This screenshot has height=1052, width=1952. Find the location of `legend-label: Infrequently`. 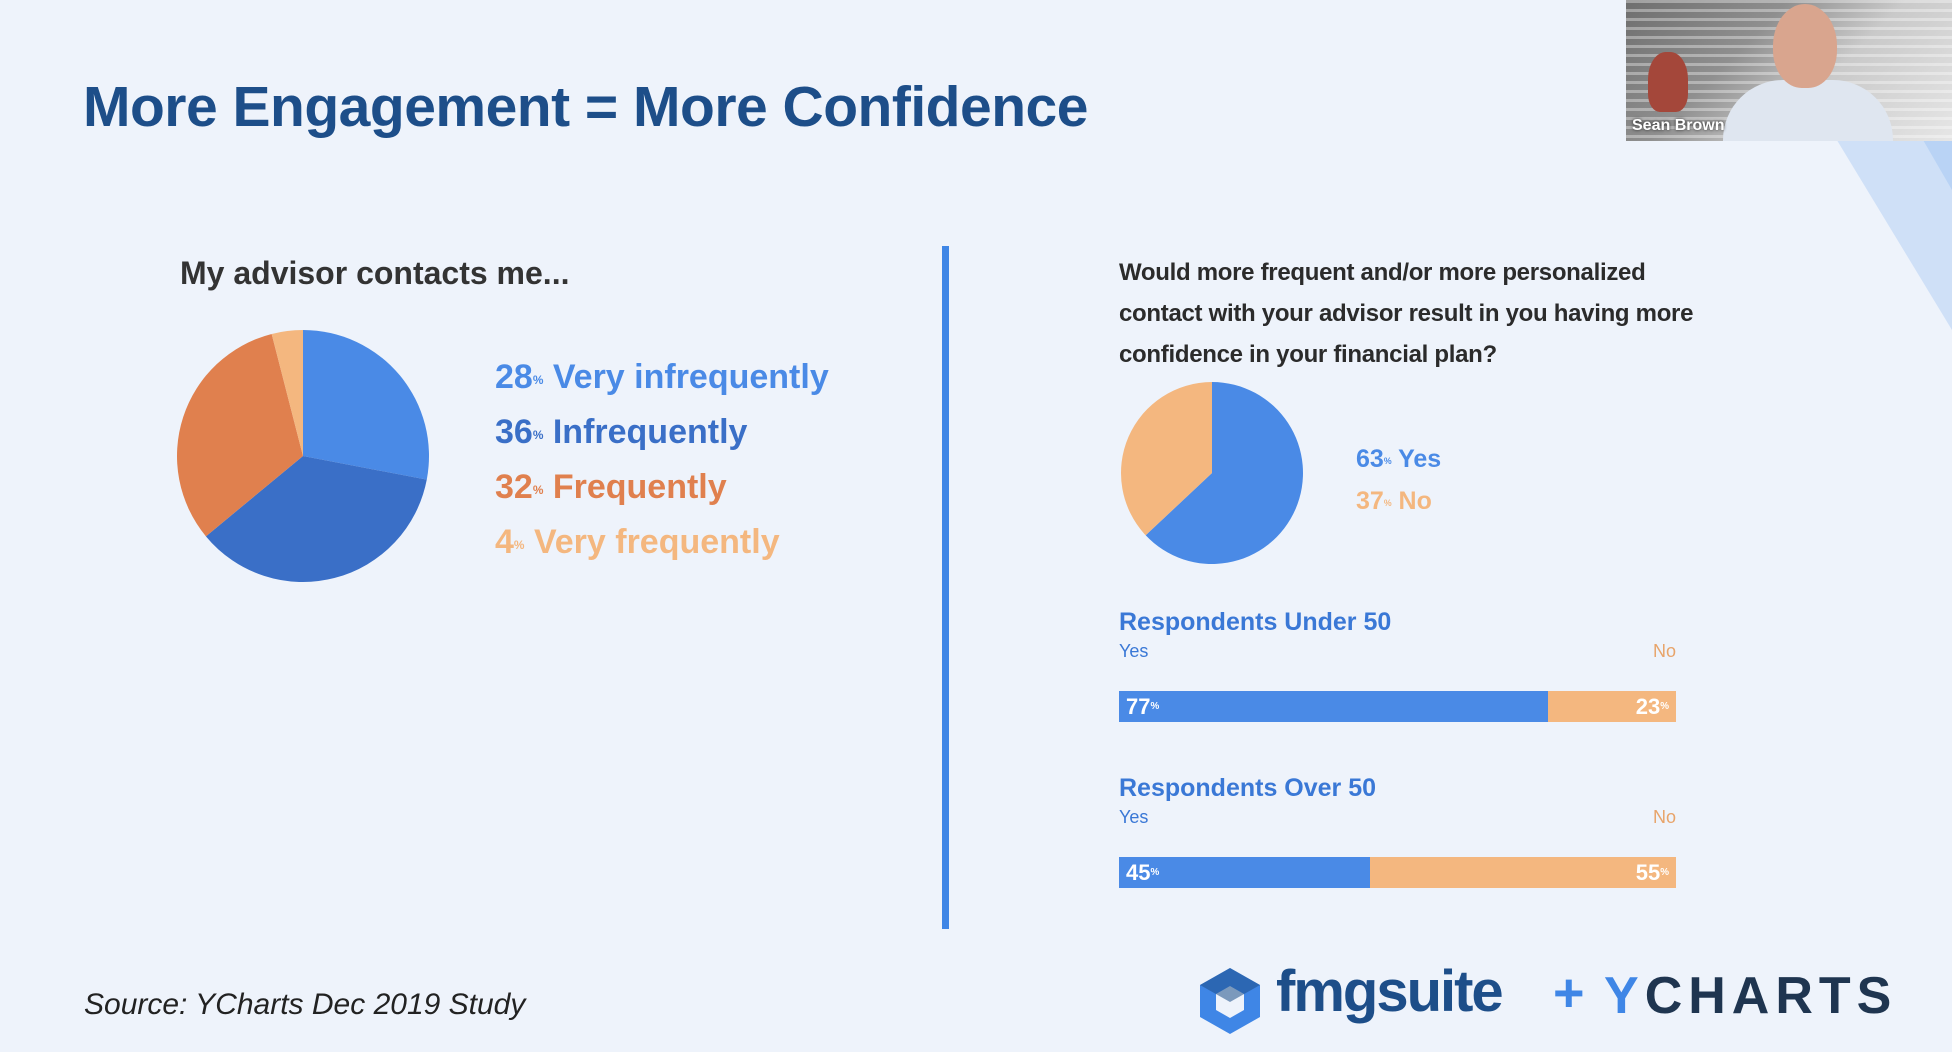

legend-label: Infrequently is located at coordinates (650, 432).